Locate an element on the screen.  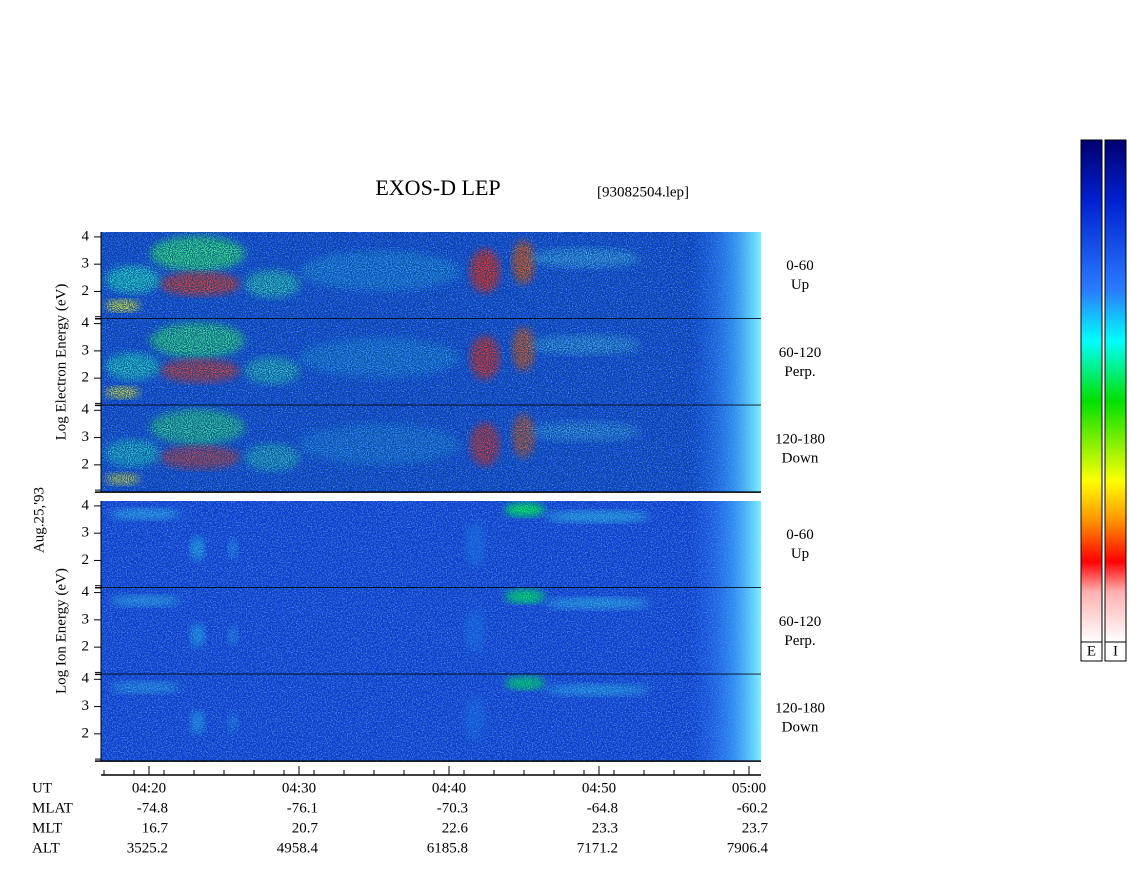
x-tick-label: 04:30 is located at coordinates (299, 788).